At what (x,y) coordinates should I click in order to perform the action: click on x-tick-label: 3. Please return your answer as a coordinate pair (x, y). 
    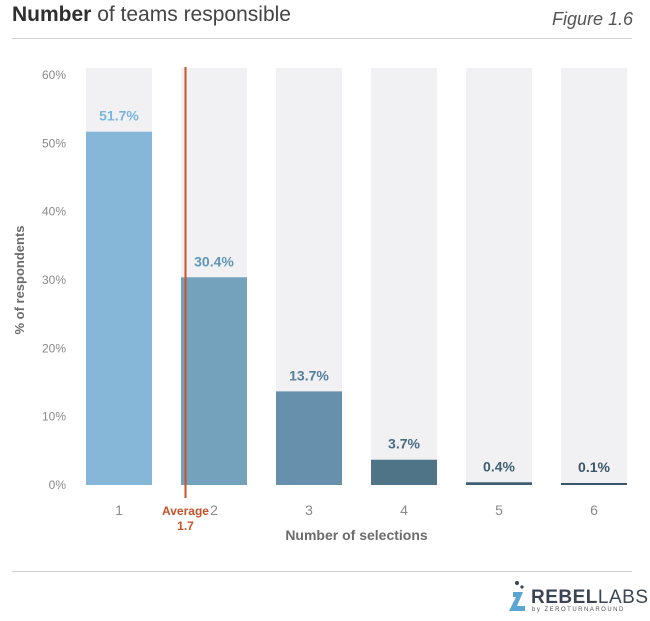
    Looking at the image, I should click on (309, 510).